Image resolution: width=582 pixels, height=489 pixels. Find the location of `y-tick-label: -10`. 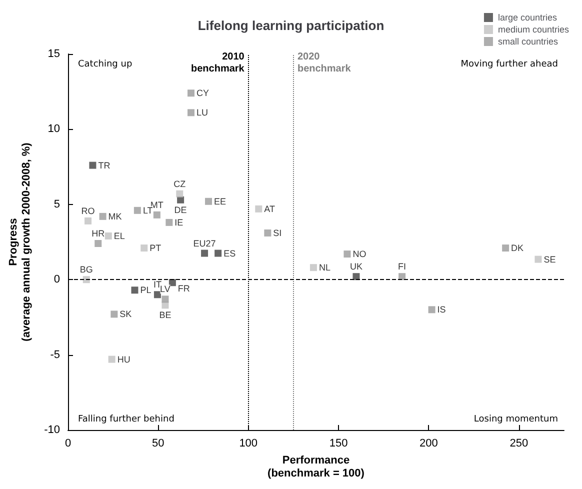

y-tick-label: -10 is located at coordinates (52, 430).